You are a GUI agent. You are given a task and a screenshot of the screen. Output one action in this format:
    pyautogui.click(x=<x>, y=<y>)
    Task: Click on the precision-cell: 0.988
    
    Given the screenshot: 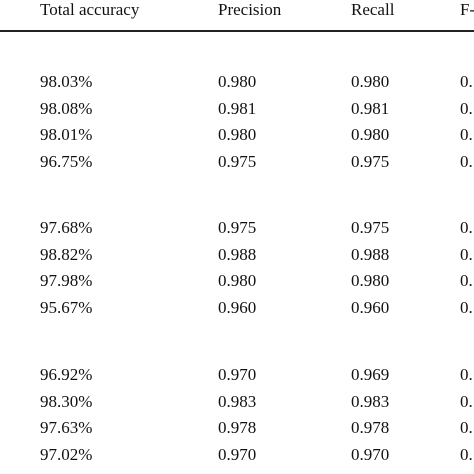 What is the action you would take?
    pyautogui.click(x=237, y=254)
    